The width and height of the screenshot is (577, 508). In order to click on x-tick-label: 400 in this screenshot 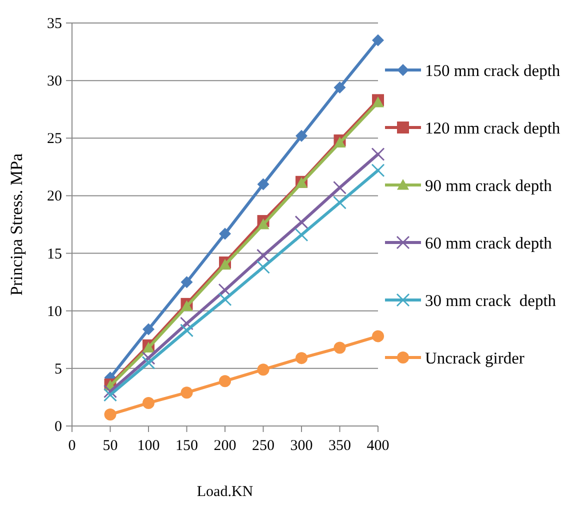, I will do `click(378, 446)`.